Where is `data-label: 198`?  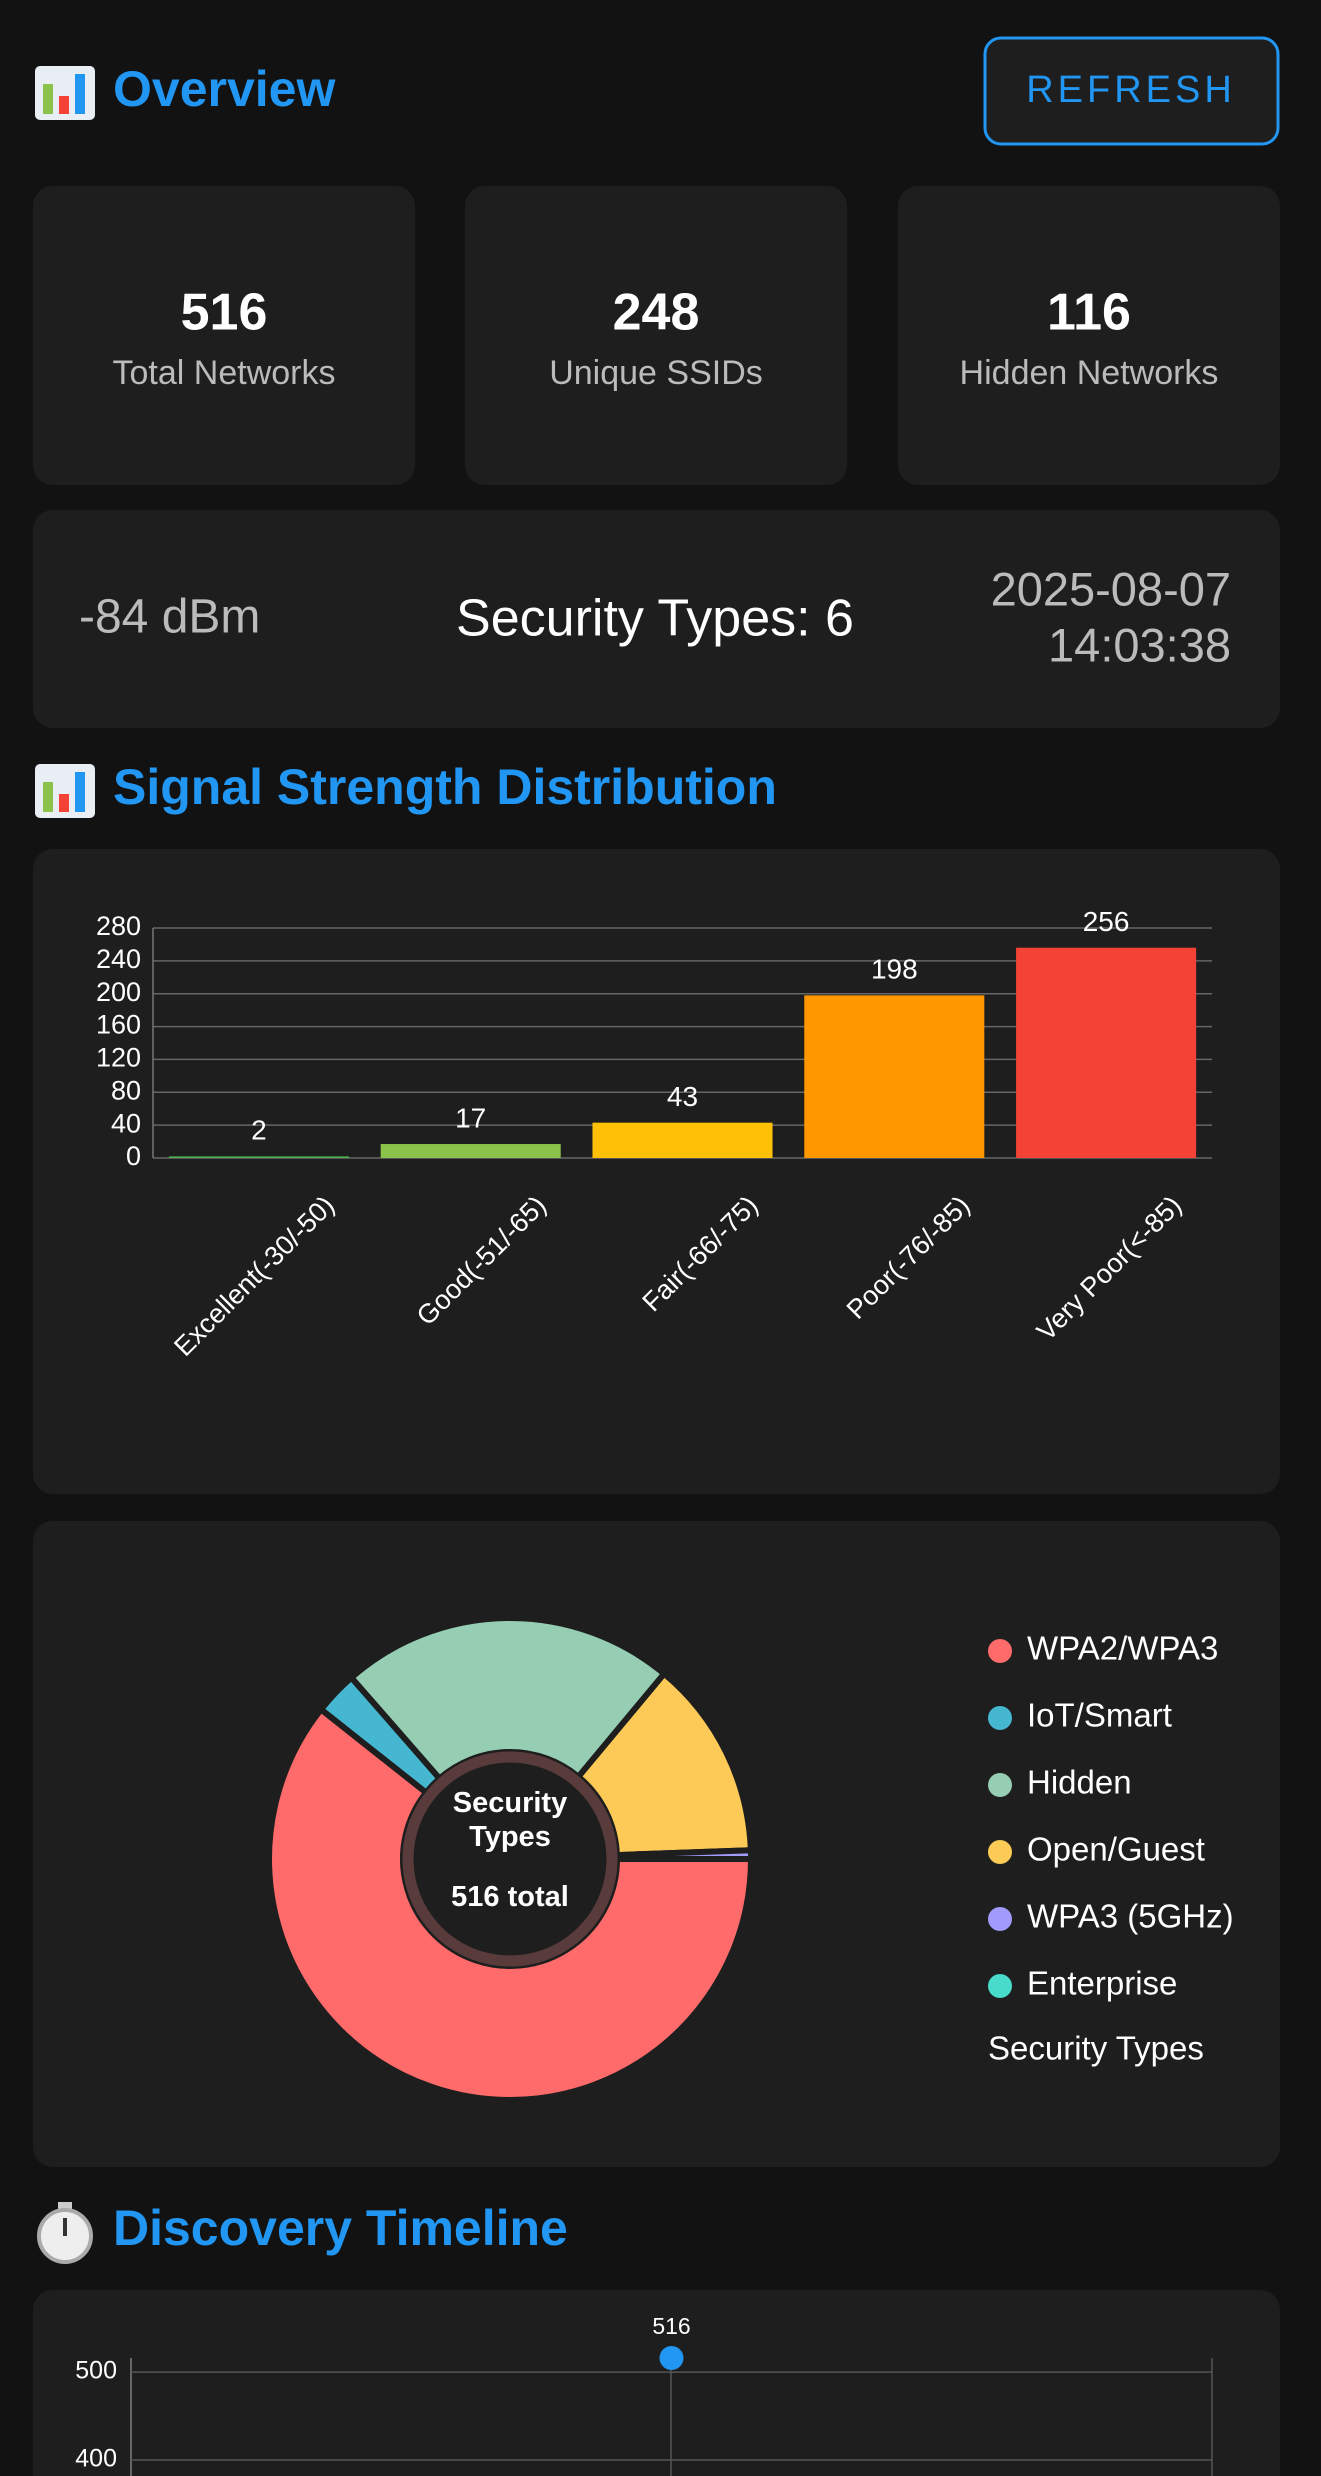
data-label: 198 is located at coordinates (894, 969).